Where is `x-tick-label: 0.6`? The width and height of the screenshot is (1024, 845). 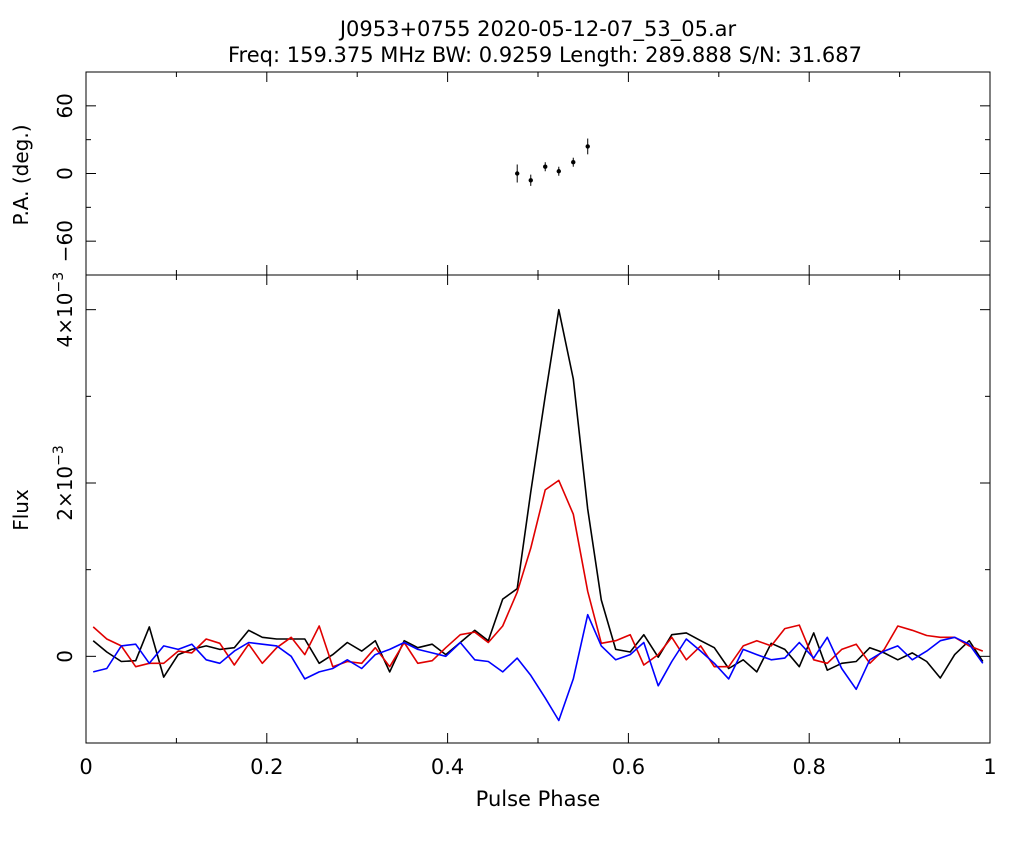
x-tick-label: 0.6 is located at coordinates (628, 767).